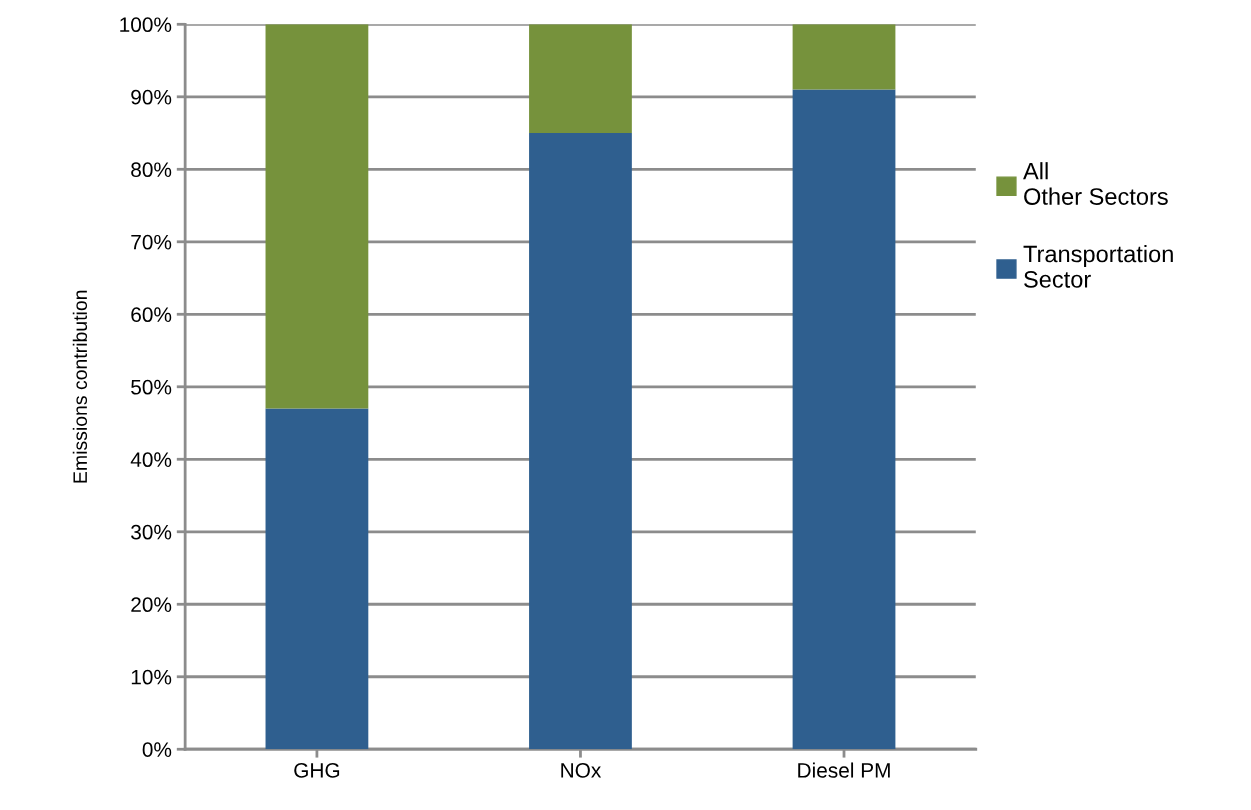  I want to click on y-tick-label: 0%, so click(157, 749).